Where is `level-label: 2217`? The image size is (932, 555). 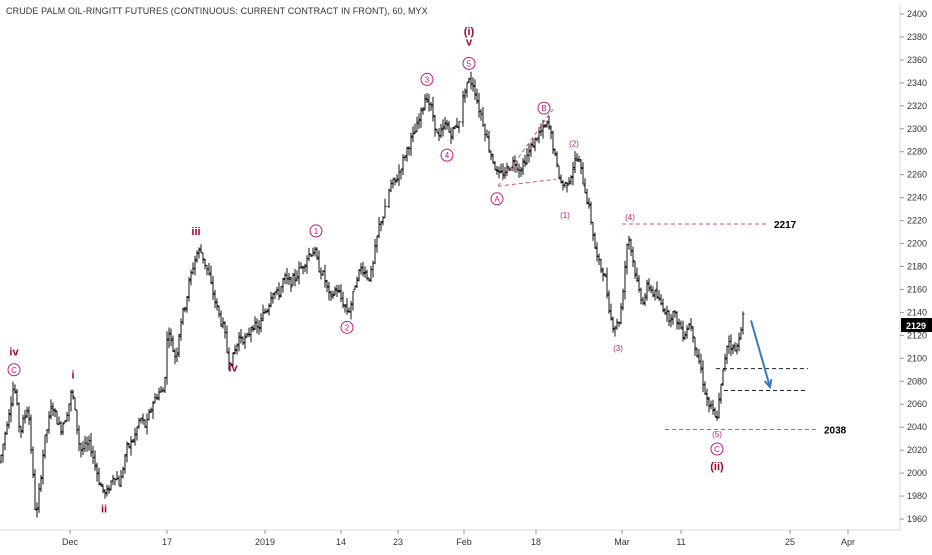
level-label: 2217 is located at coordinates (785, 225).